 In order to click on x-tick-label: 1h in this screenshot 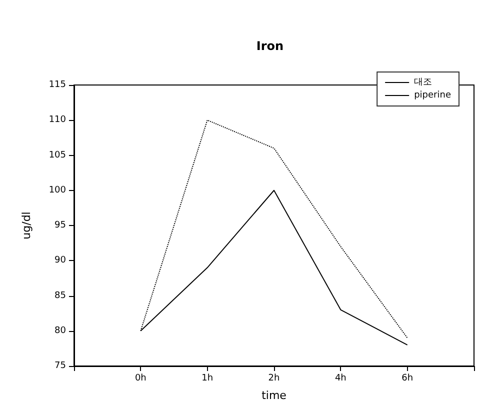, I will do `click(208, 379)`.